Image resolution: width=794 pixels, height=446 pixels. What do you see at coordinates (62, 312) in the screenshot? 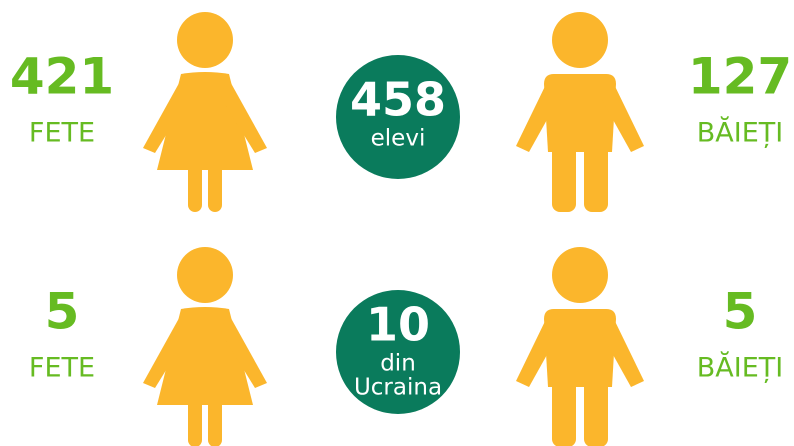
I see `girls-count: 5` at bounding box center [62, 312].